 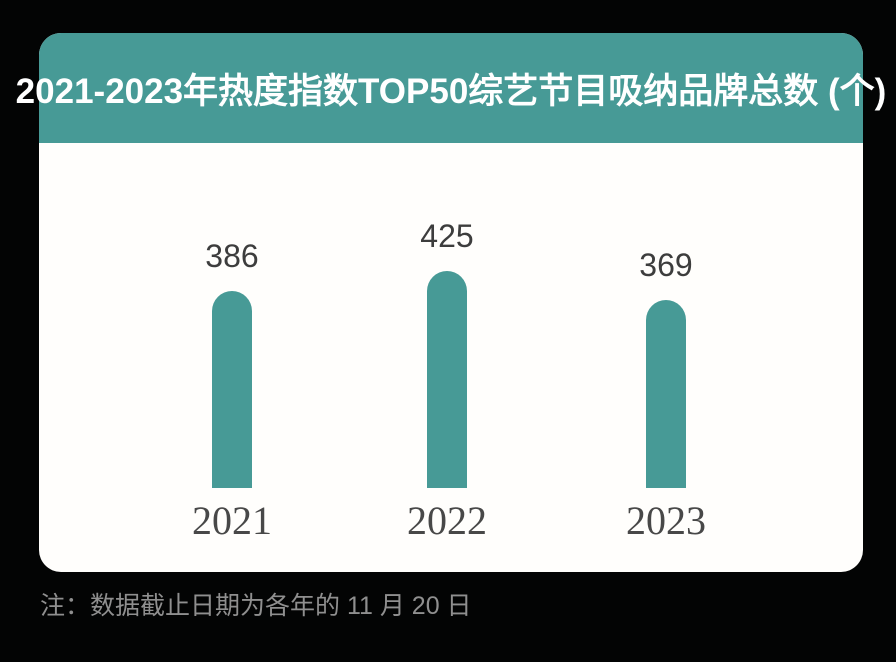 I want to click on bar-group-2021: 386 2021, so click(x=232, y=389).